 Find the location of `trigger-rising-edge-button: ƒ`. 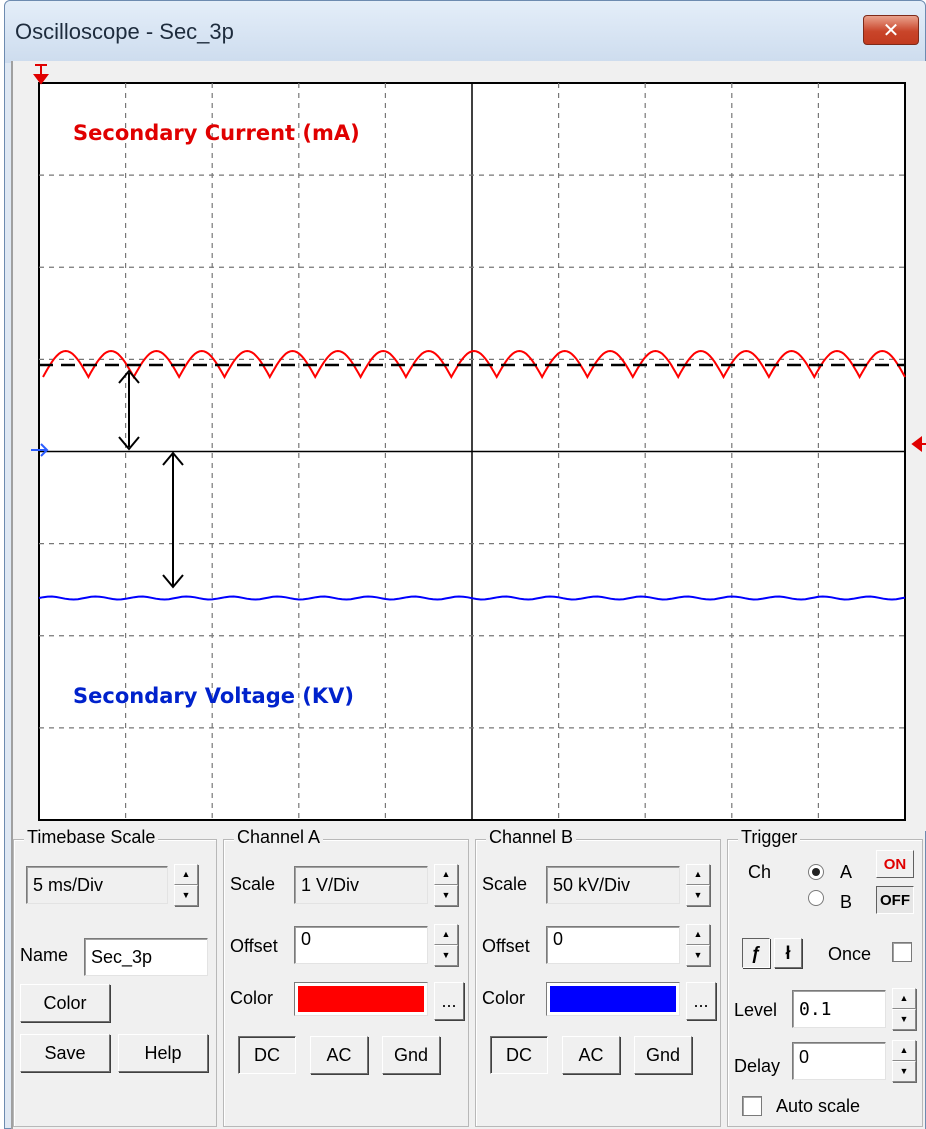

trigger-rising-edge-button: ƒ is located at coordinates (756, 953).